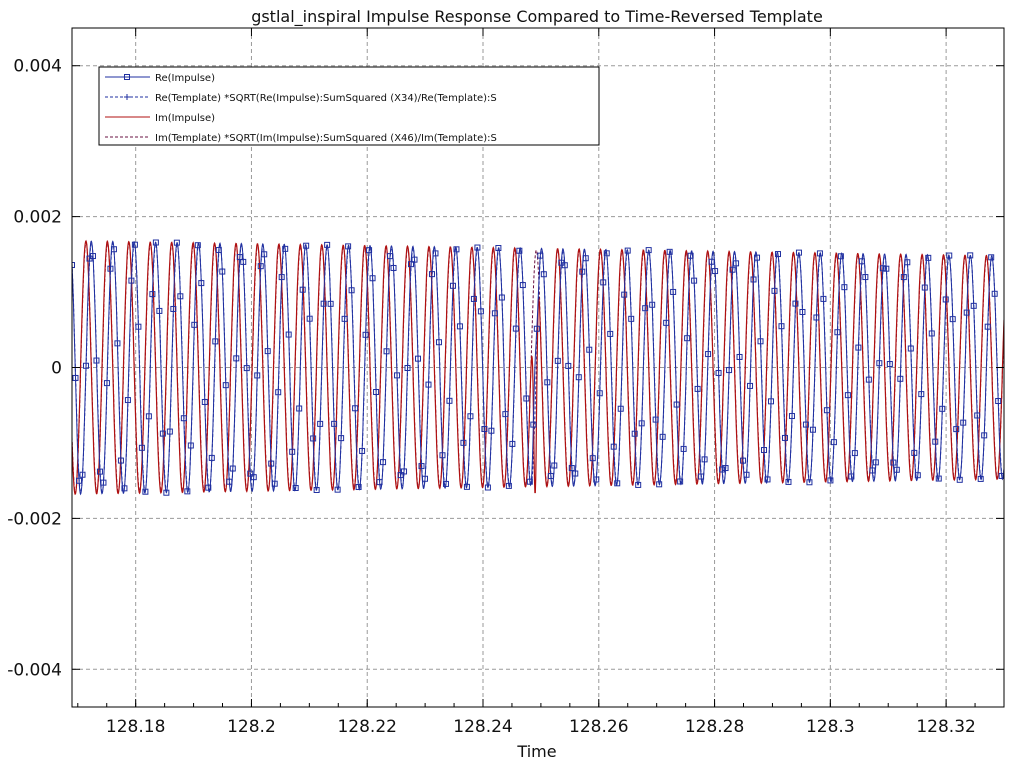 The height and width of the screenshot is (768, 1024). I want to click on legend-label-0: Re(Impulse), so click(185, 78).